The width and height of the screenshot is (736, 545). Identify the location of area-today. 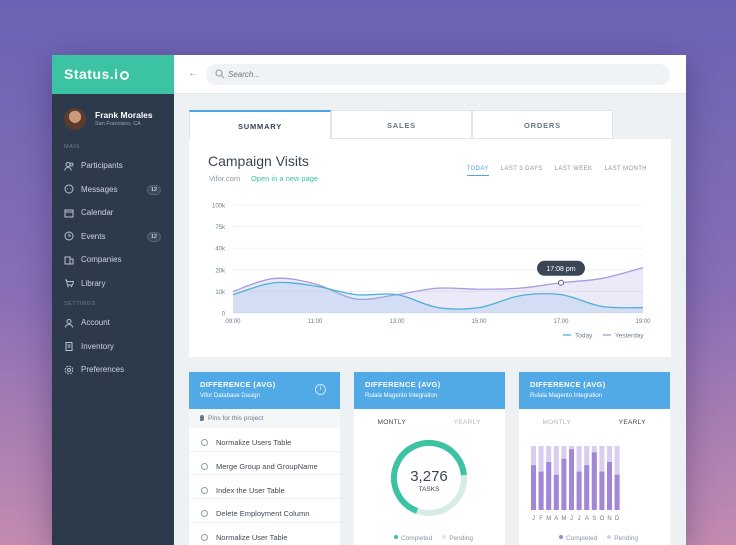
(438, 297).